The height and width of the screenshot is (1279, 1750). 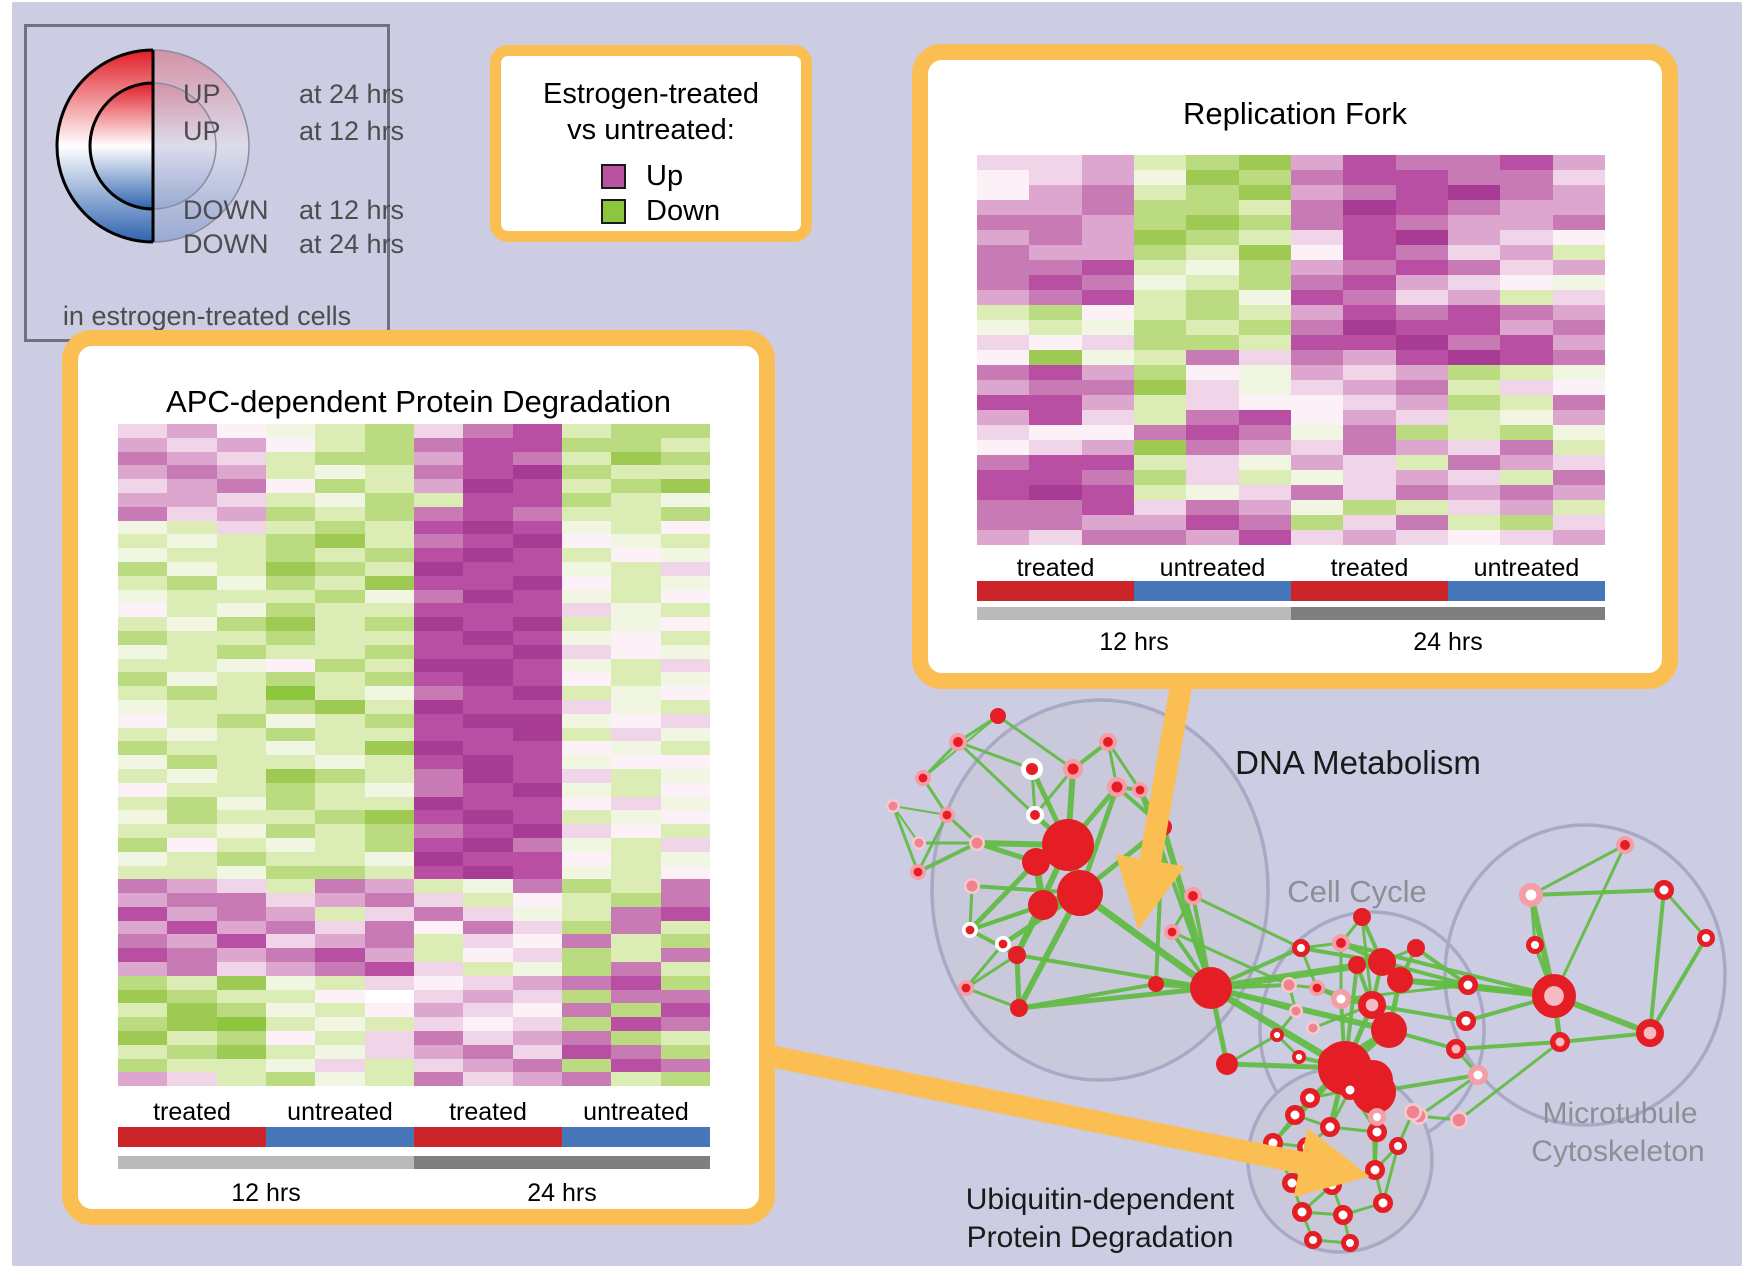 I want to click on cluster-label: Microtubule, so click(x=1620, y=1113).